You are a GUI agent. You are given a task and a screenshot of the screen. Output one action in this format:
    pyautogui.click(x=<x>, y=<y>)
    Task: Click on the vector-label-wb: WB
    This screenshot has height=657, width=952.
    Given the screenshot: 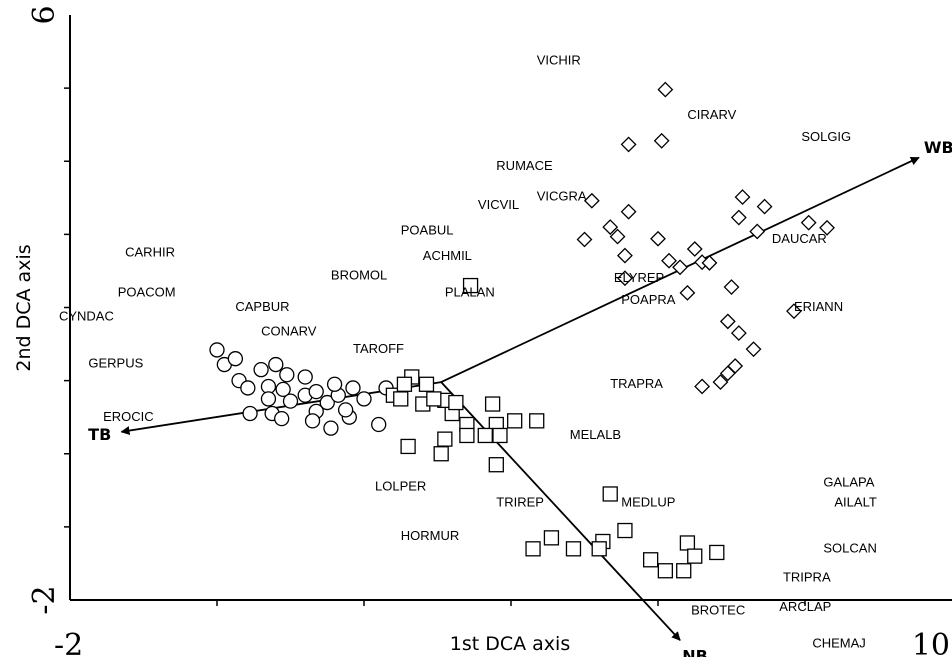 What is the action you would take?
    pyautogui.click(x=938, y=147)
    